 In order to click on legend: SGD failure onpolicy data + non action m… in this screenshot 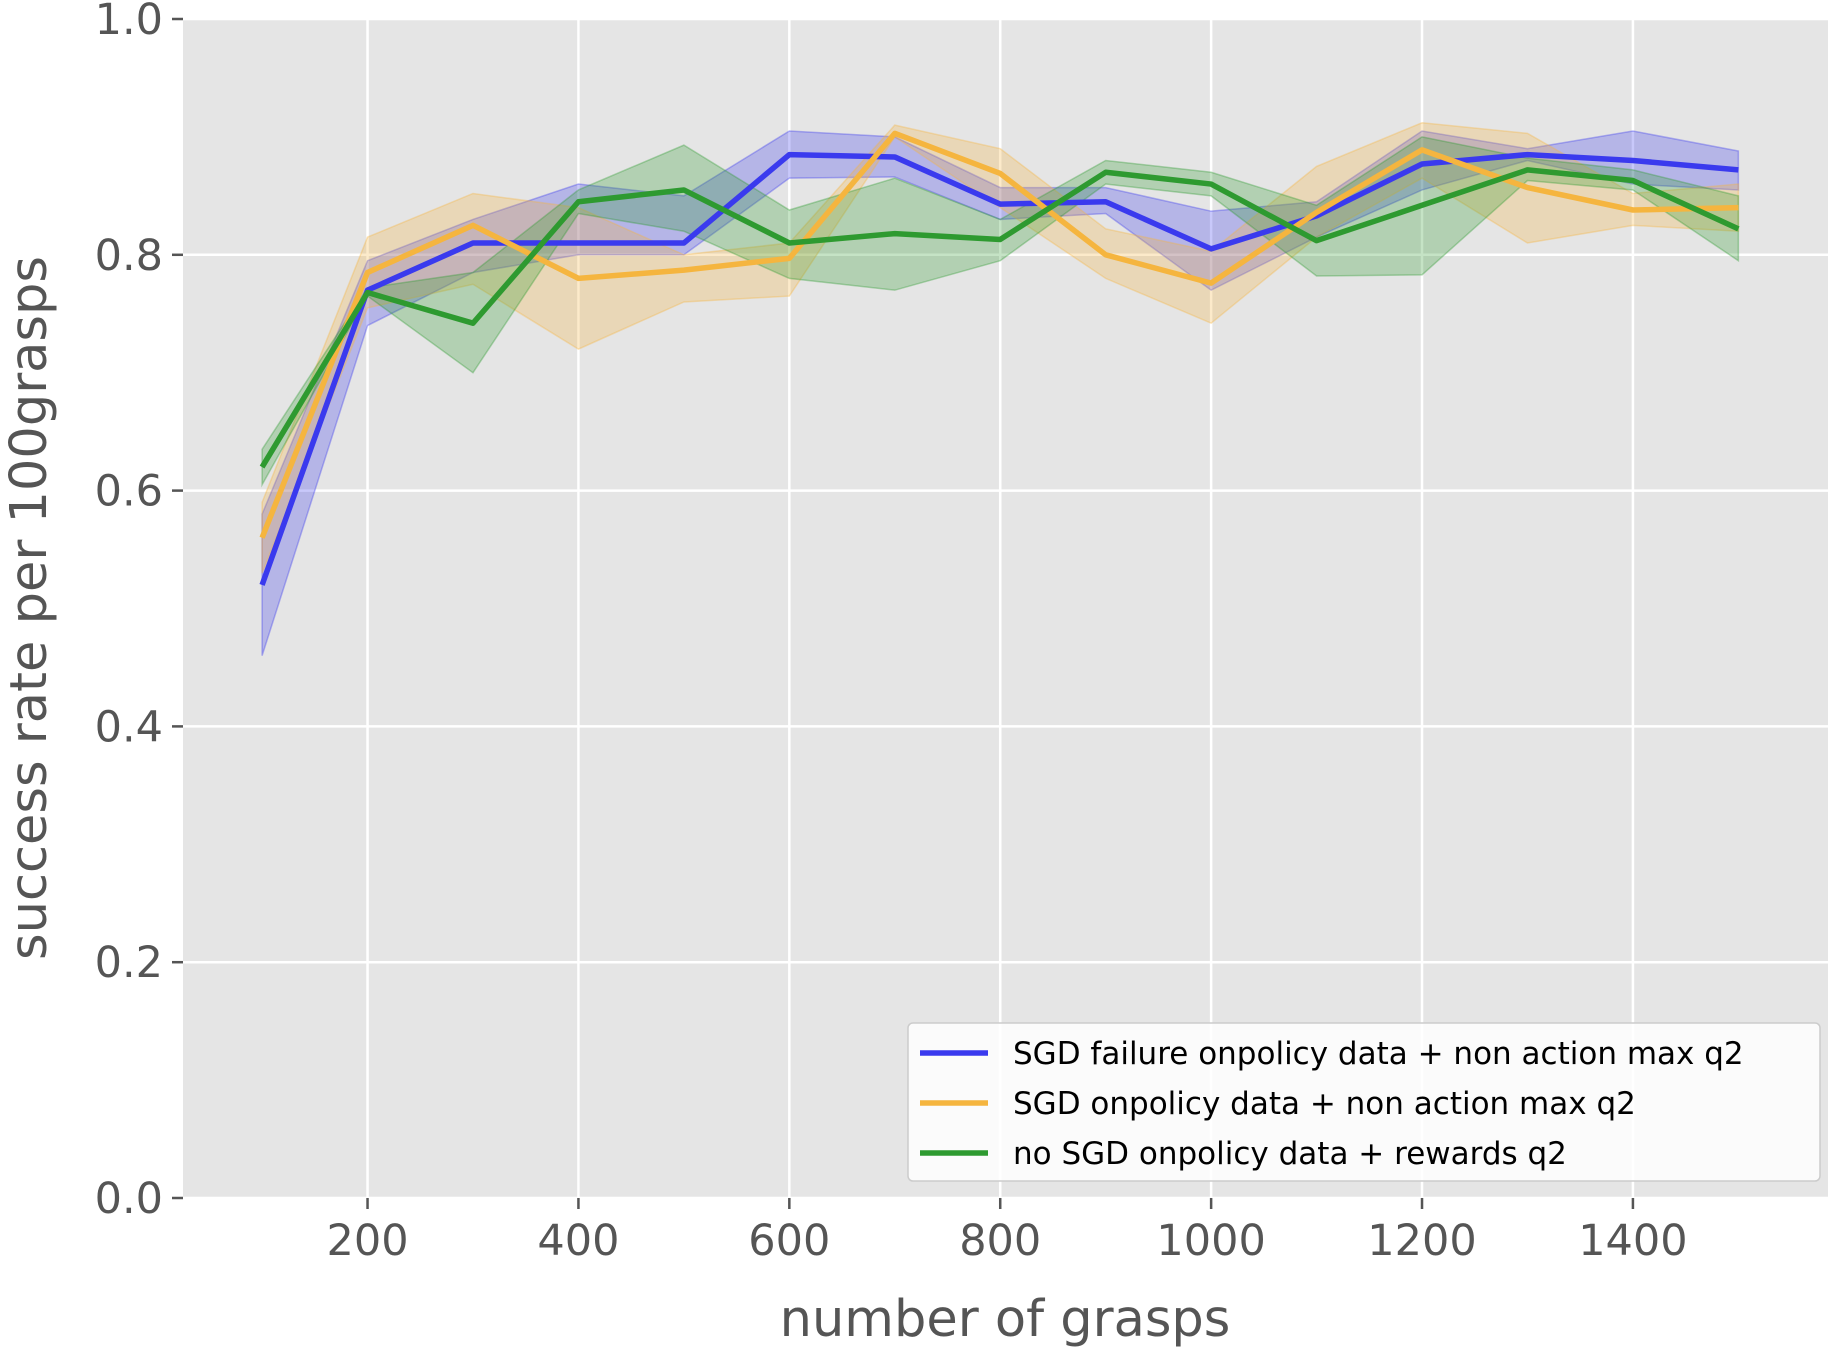, I will do `click(1364, 1102)`.